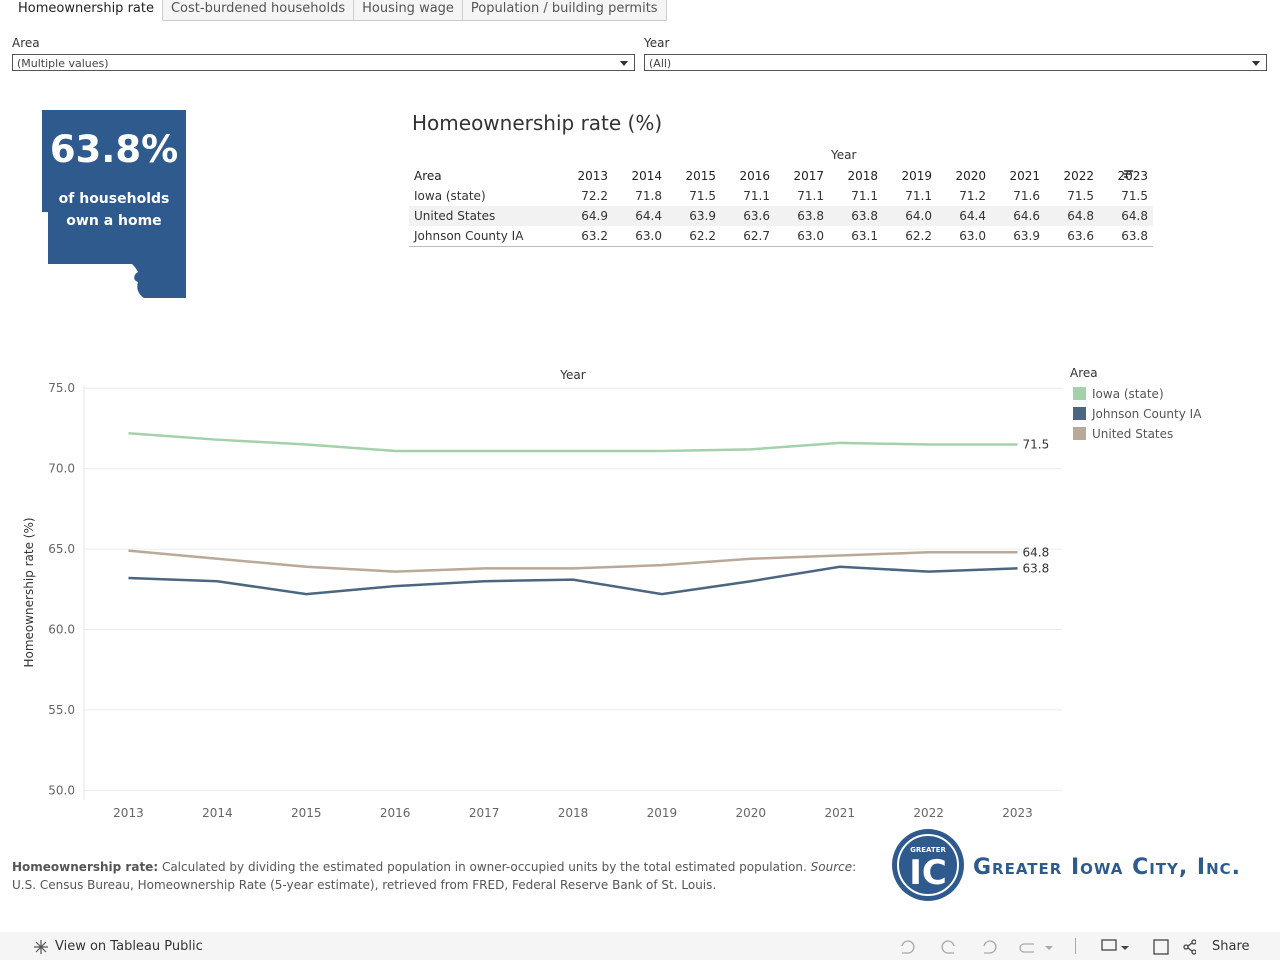  What do you see at coordinates (648, 196) in the screenshot?
I see `table-cell: 71.8` at bounding box center [648, 196].